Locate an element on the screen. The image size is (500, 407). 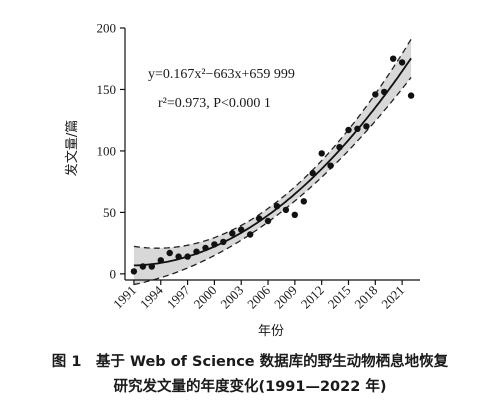
x-tick-label-2018: 2018 is located at coordinates (365, 297).